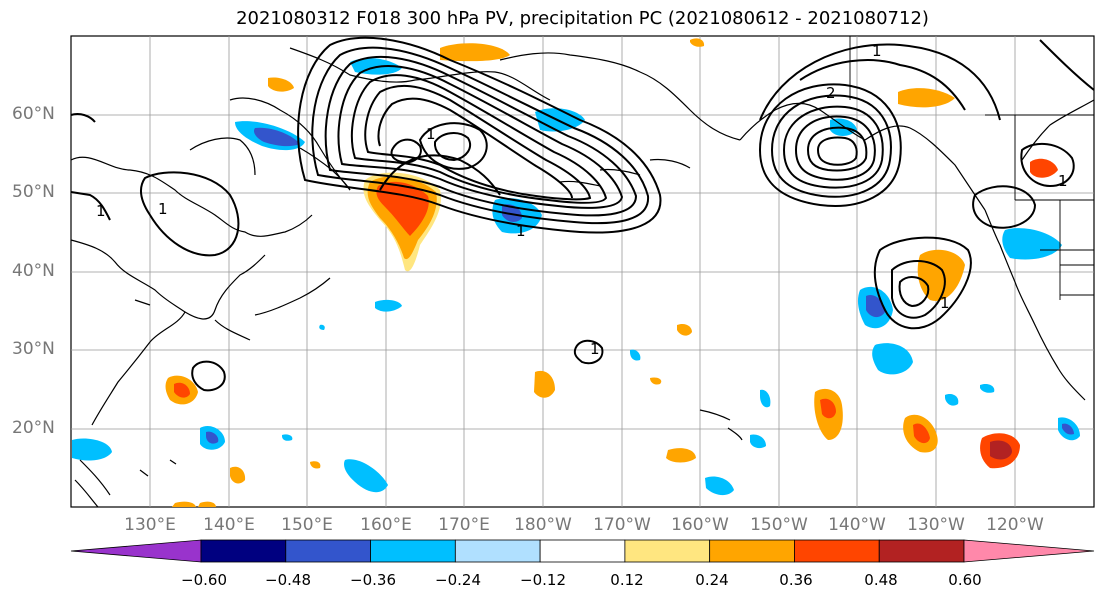 Image resolution: width=1105 pixels, height=601 pixels. I want to click on lon-label: 120°W, so click(1015, 525).